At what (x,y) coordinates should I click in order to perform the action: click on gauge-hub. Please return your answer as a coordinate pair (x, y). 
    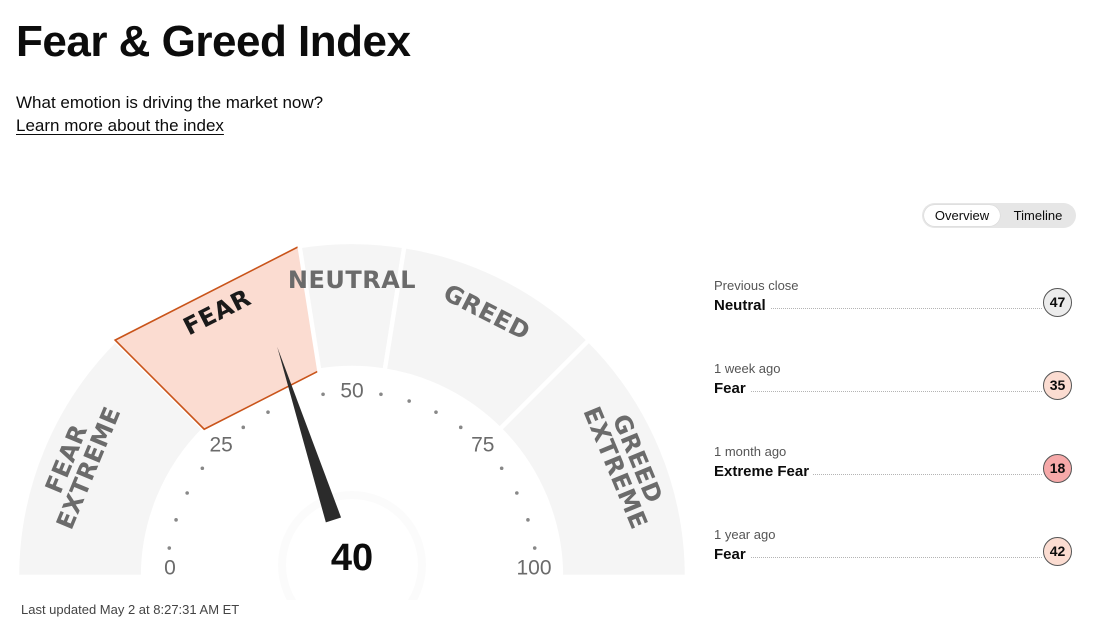
    Looking at the image, I should click on (352, 549).